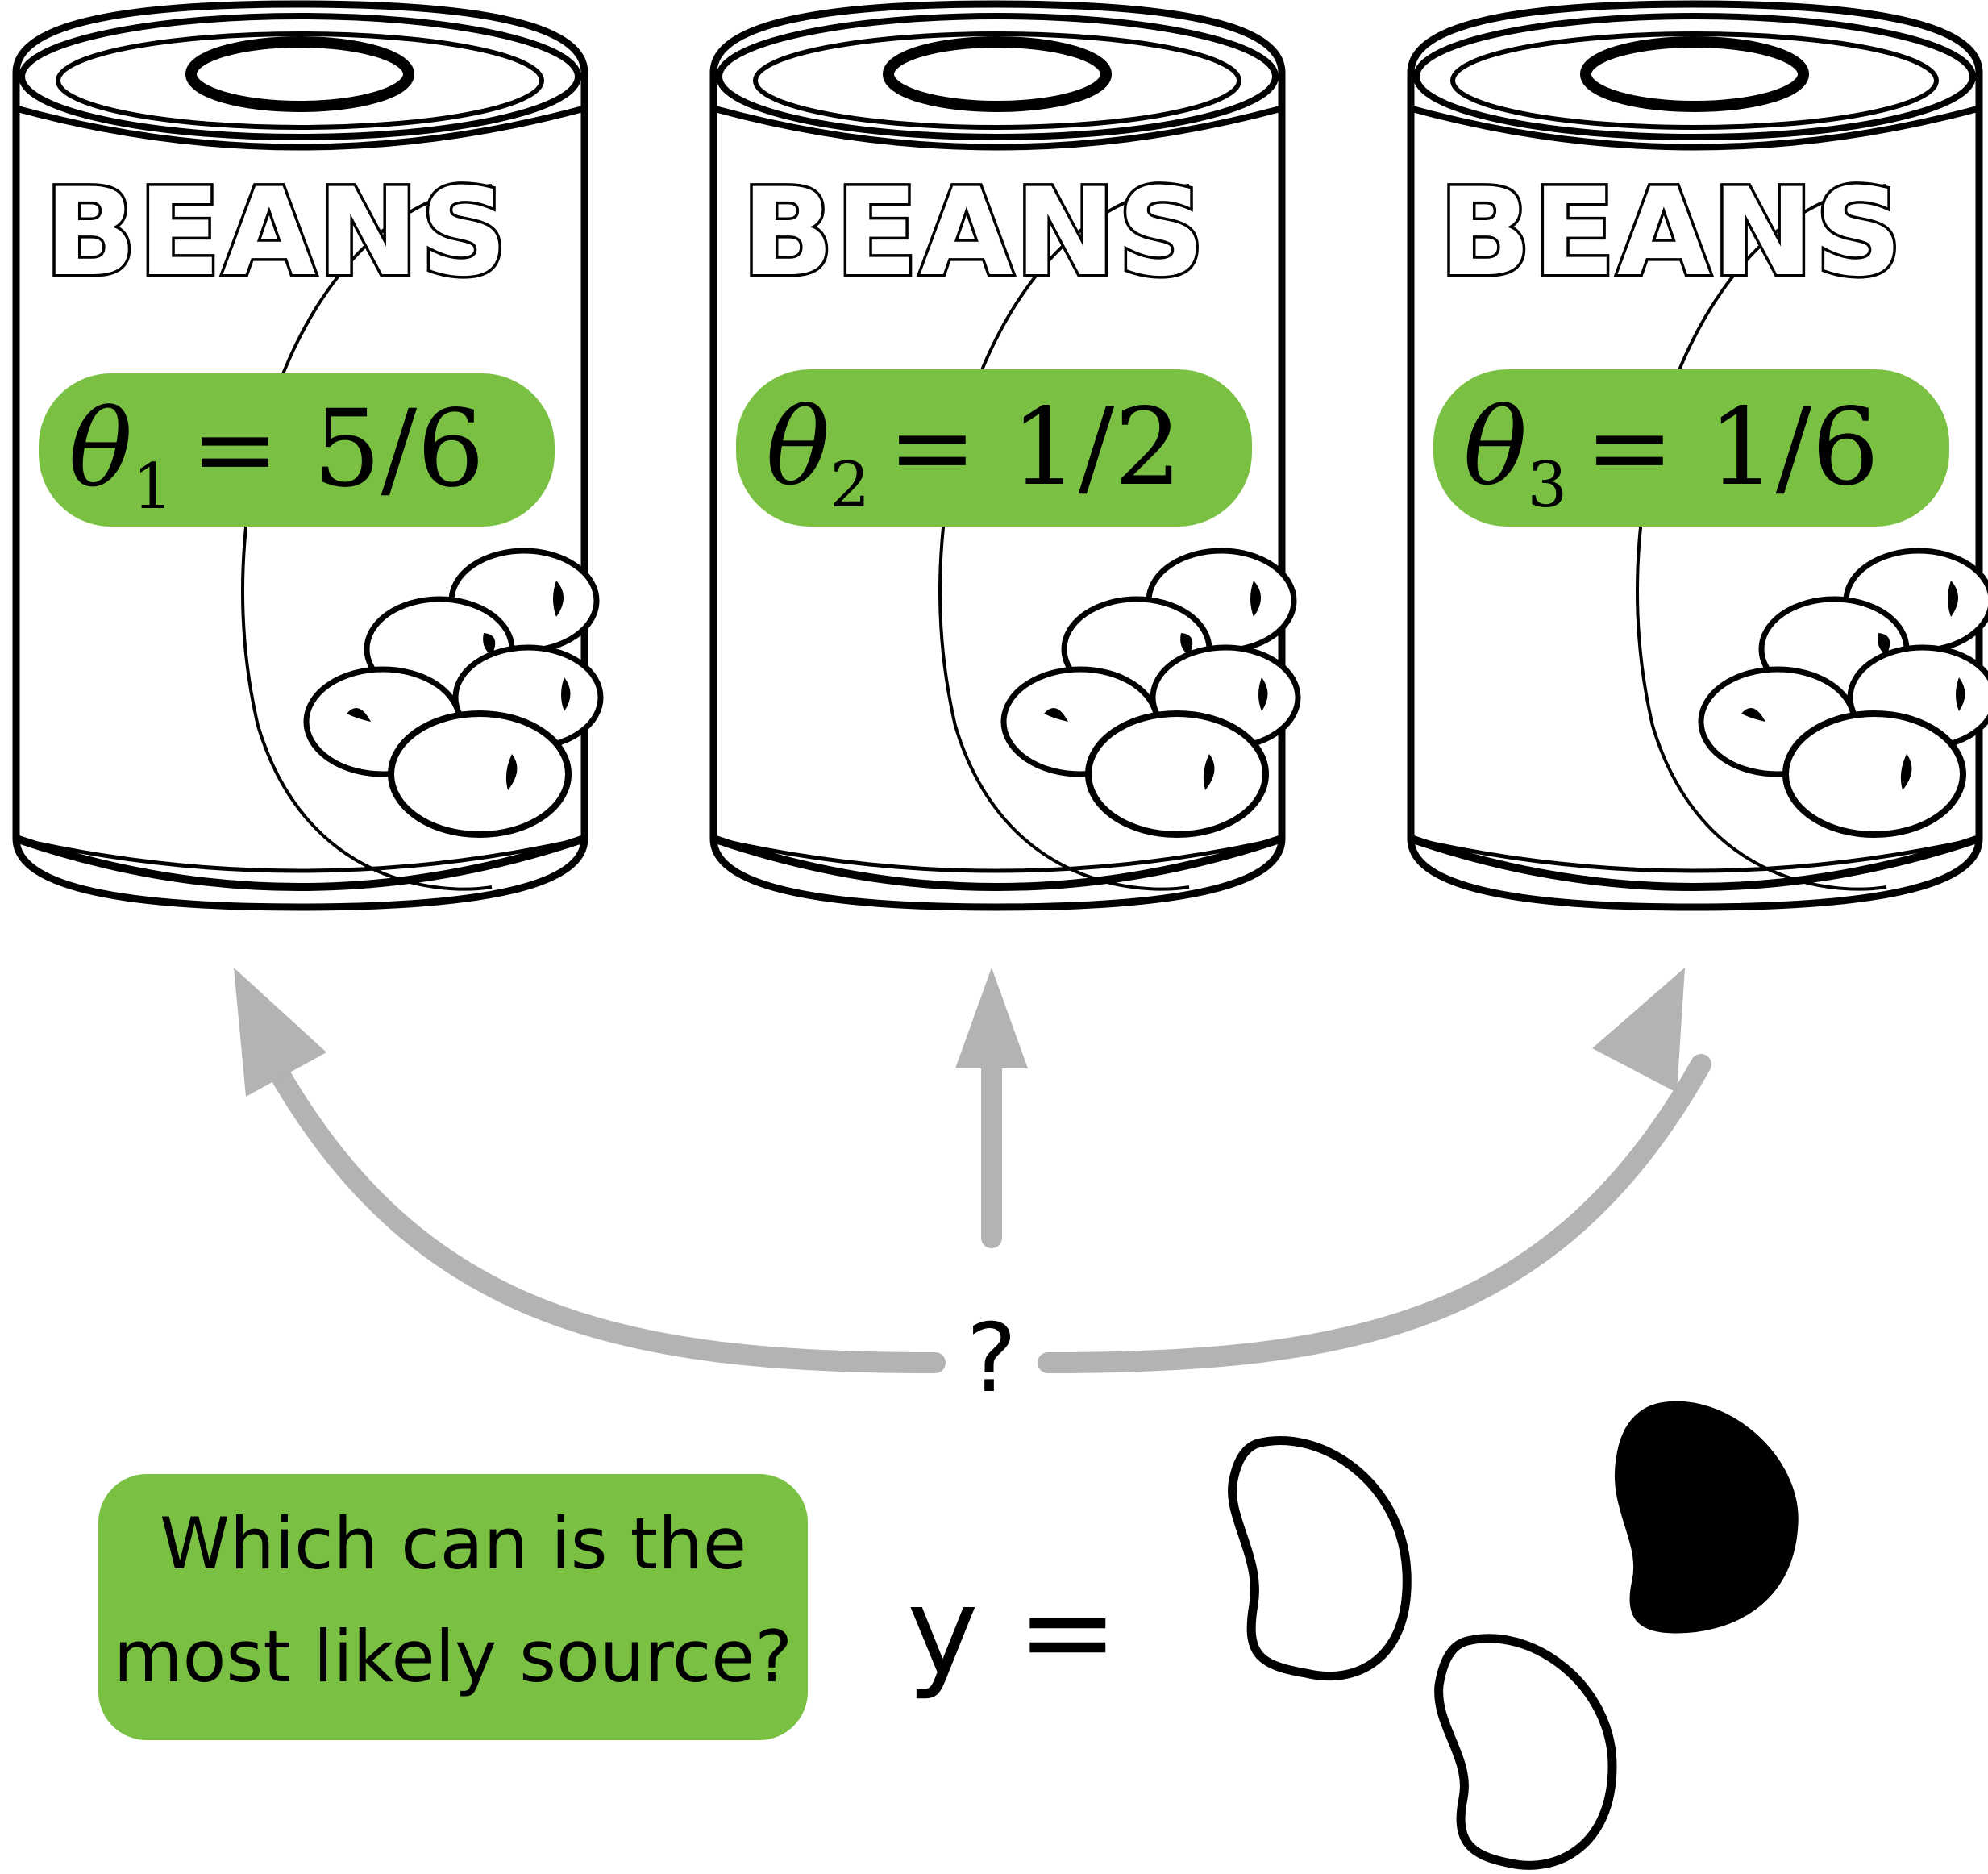 Image resolution: width=1988 pixels, height=1874 pixels. Describe the element at coordinates (280, 1032) in the screenshot. I see `arrow-head-left` at that location.